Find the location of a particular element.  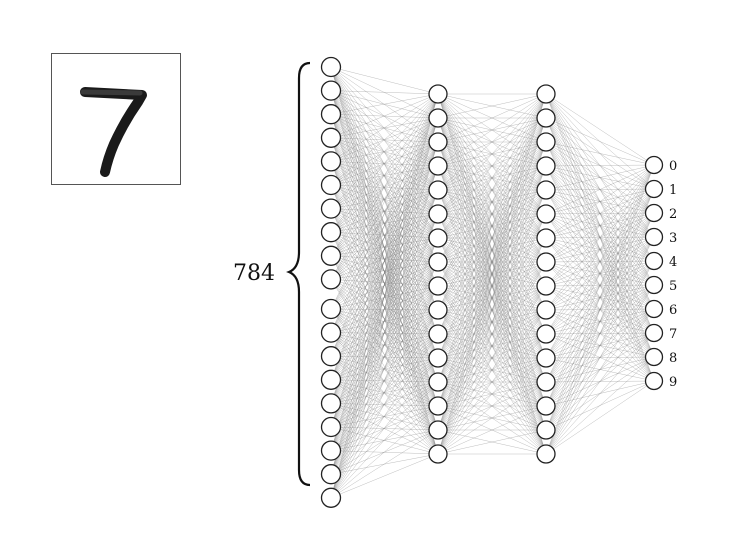

output-label-8: 8 is located at coordinates (673, 358).